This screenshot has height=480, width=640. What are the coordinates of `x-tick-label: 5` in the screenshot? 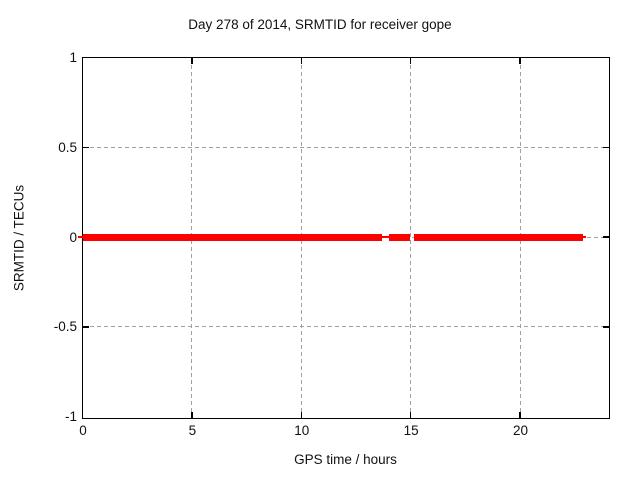 It's located at (192, 430).